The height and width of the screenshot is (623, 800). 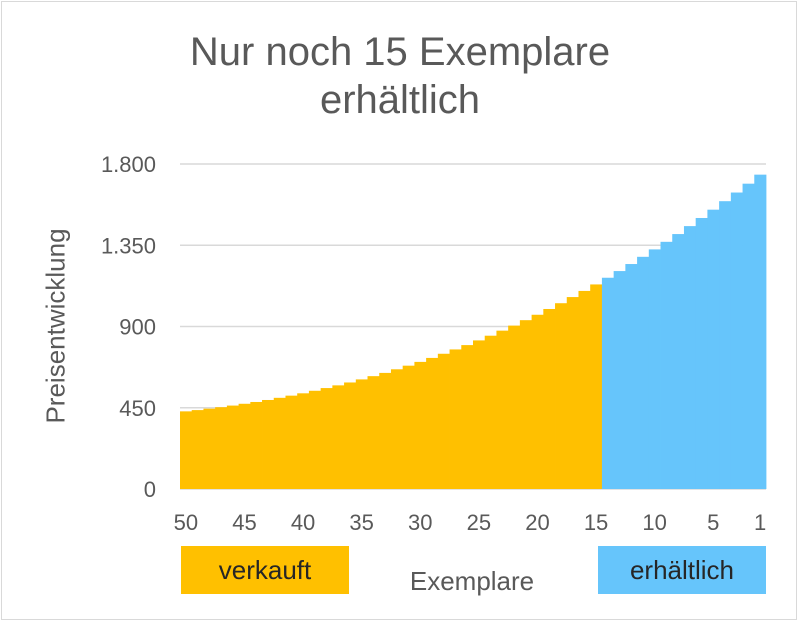 I want to click on x-tick-label: 50, so click(x=186, y=522).